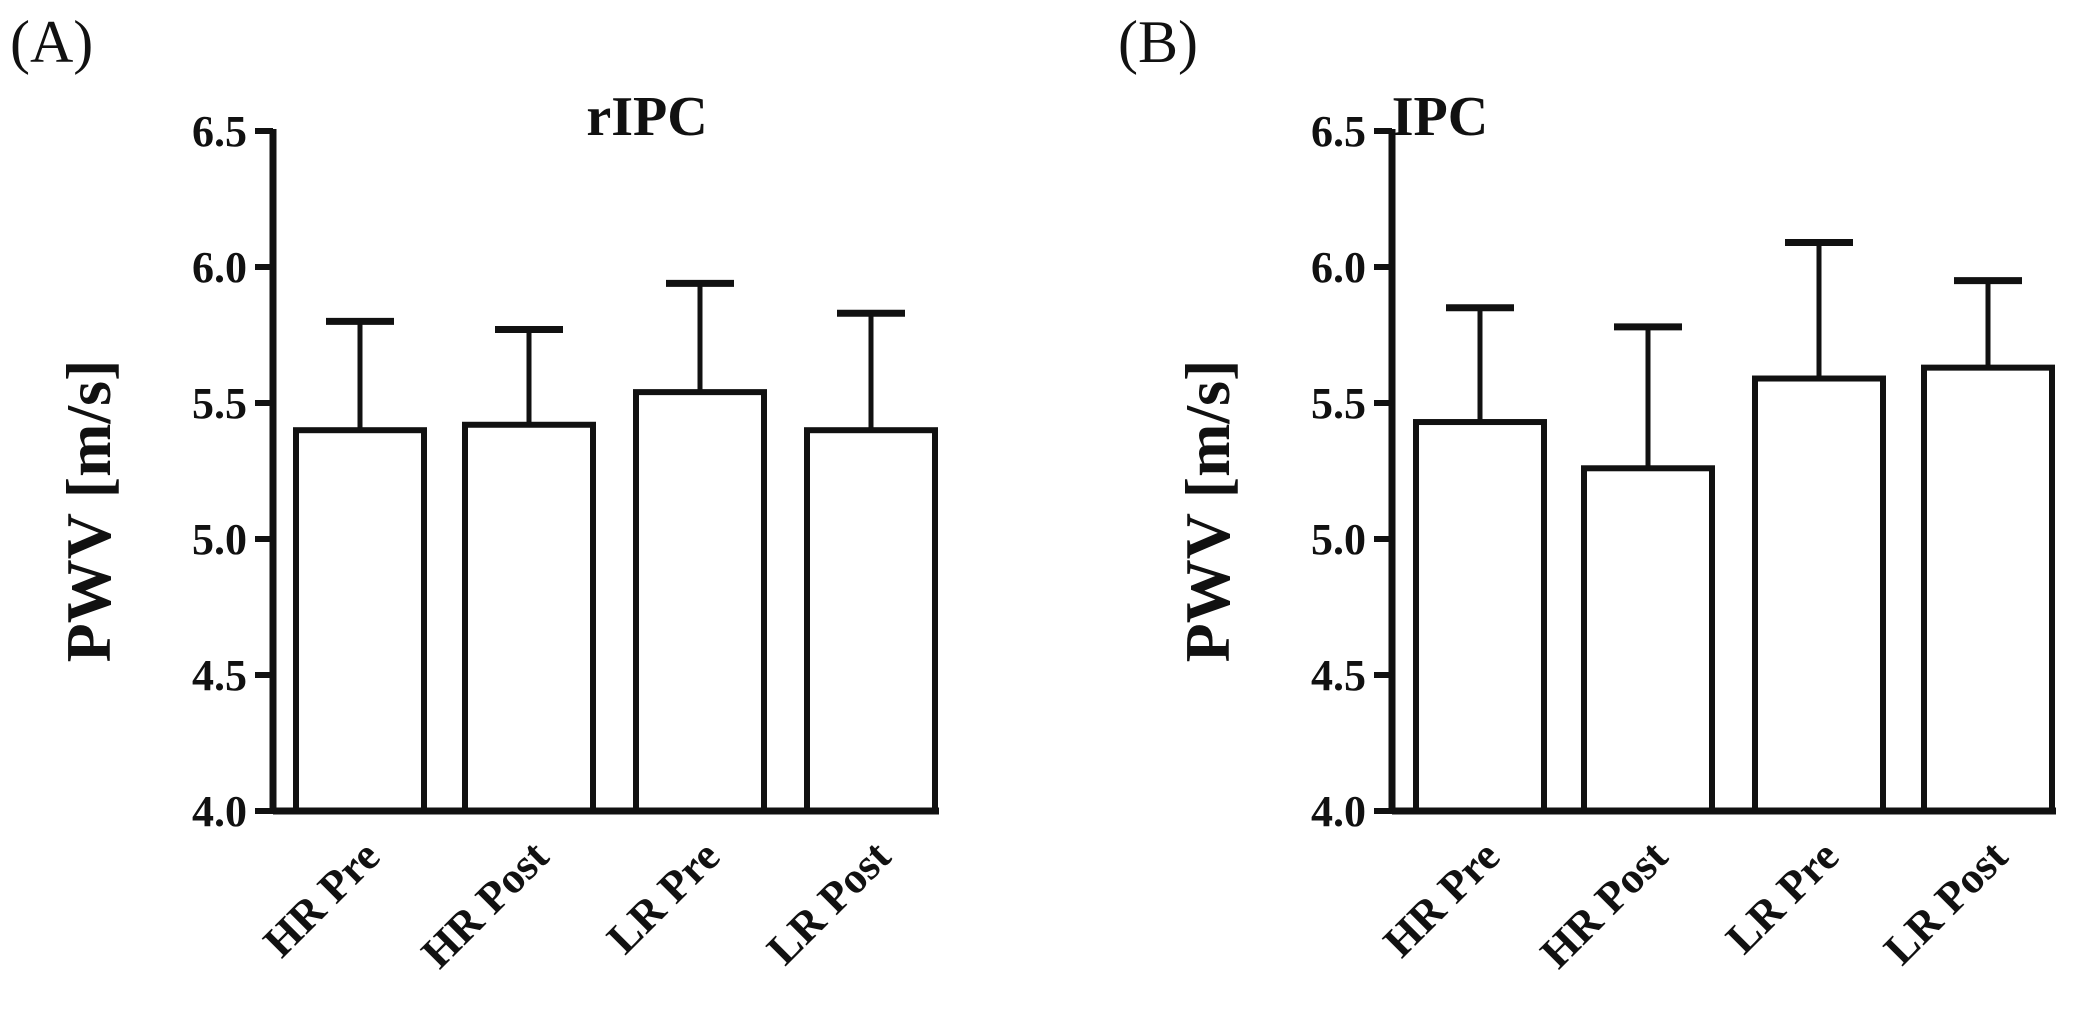 Image resolution: width=2091 pixels, height=1033 pixels. I want to click on chart-title: rIPC, so click(646, 117).